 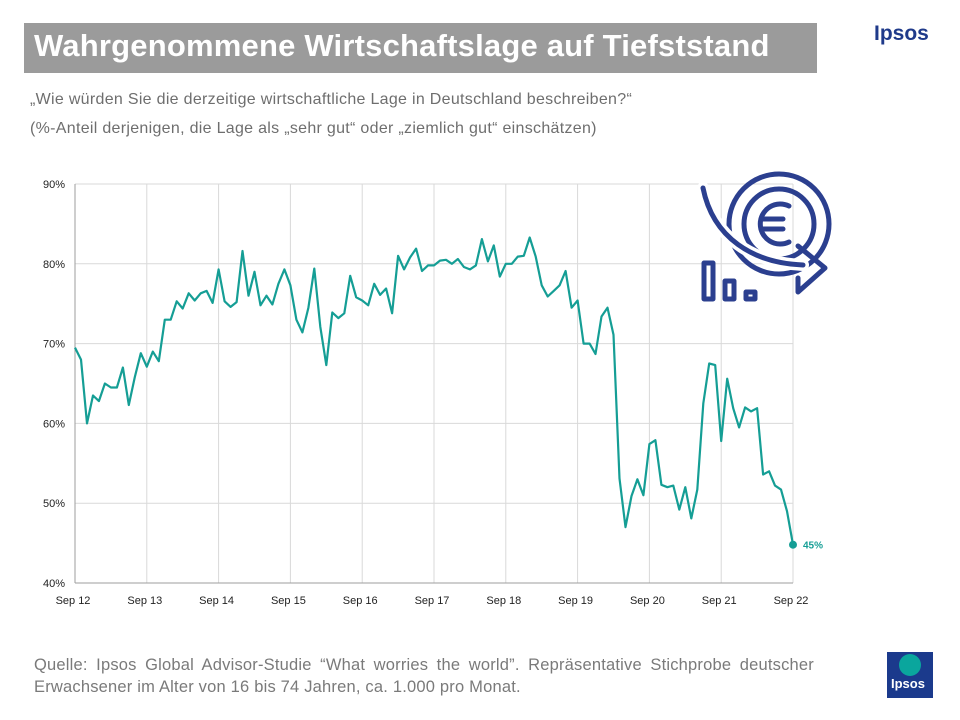 What do you see at coordinates (54, 424) in the screenshot?
I see `y-tick-label: 60%` at bounding box center [54, 424].